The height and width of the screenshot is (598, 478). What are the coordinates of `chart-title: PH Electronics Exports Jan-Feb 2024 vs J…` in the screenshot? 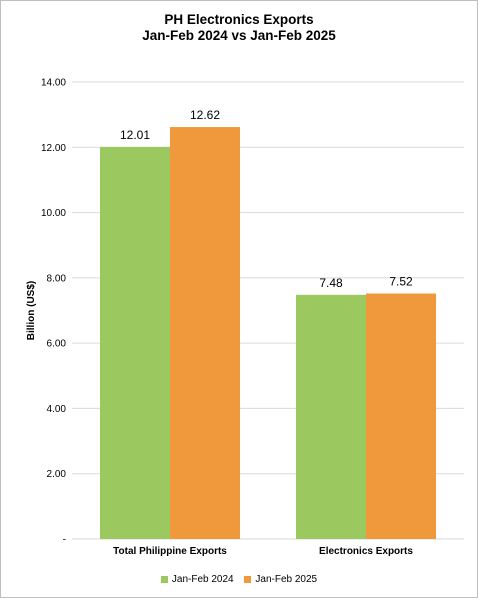 It's located at (239, 28).